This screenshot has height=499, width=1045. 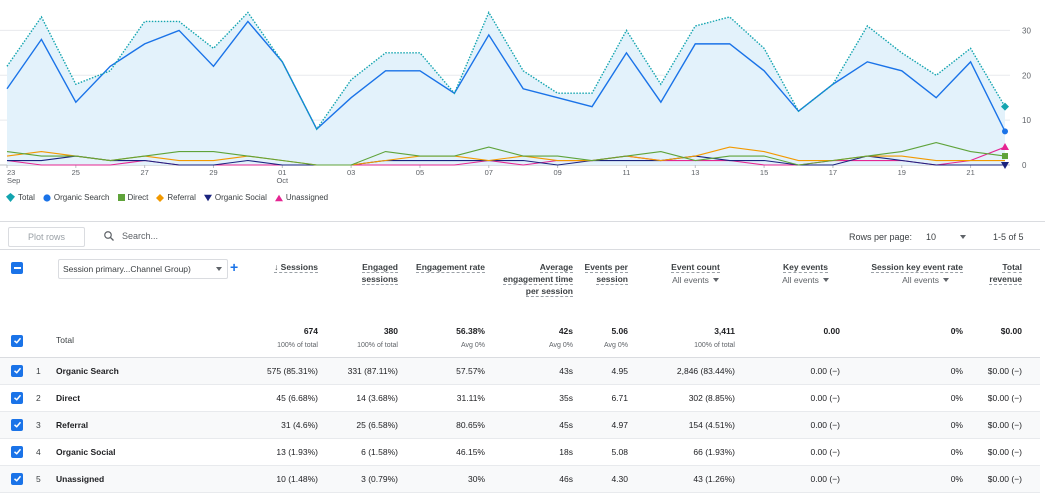 What do you see at coordinates (695, 172) in the screenshot?
I see `x-tick-label: 13` at bounding box center [695, 172].